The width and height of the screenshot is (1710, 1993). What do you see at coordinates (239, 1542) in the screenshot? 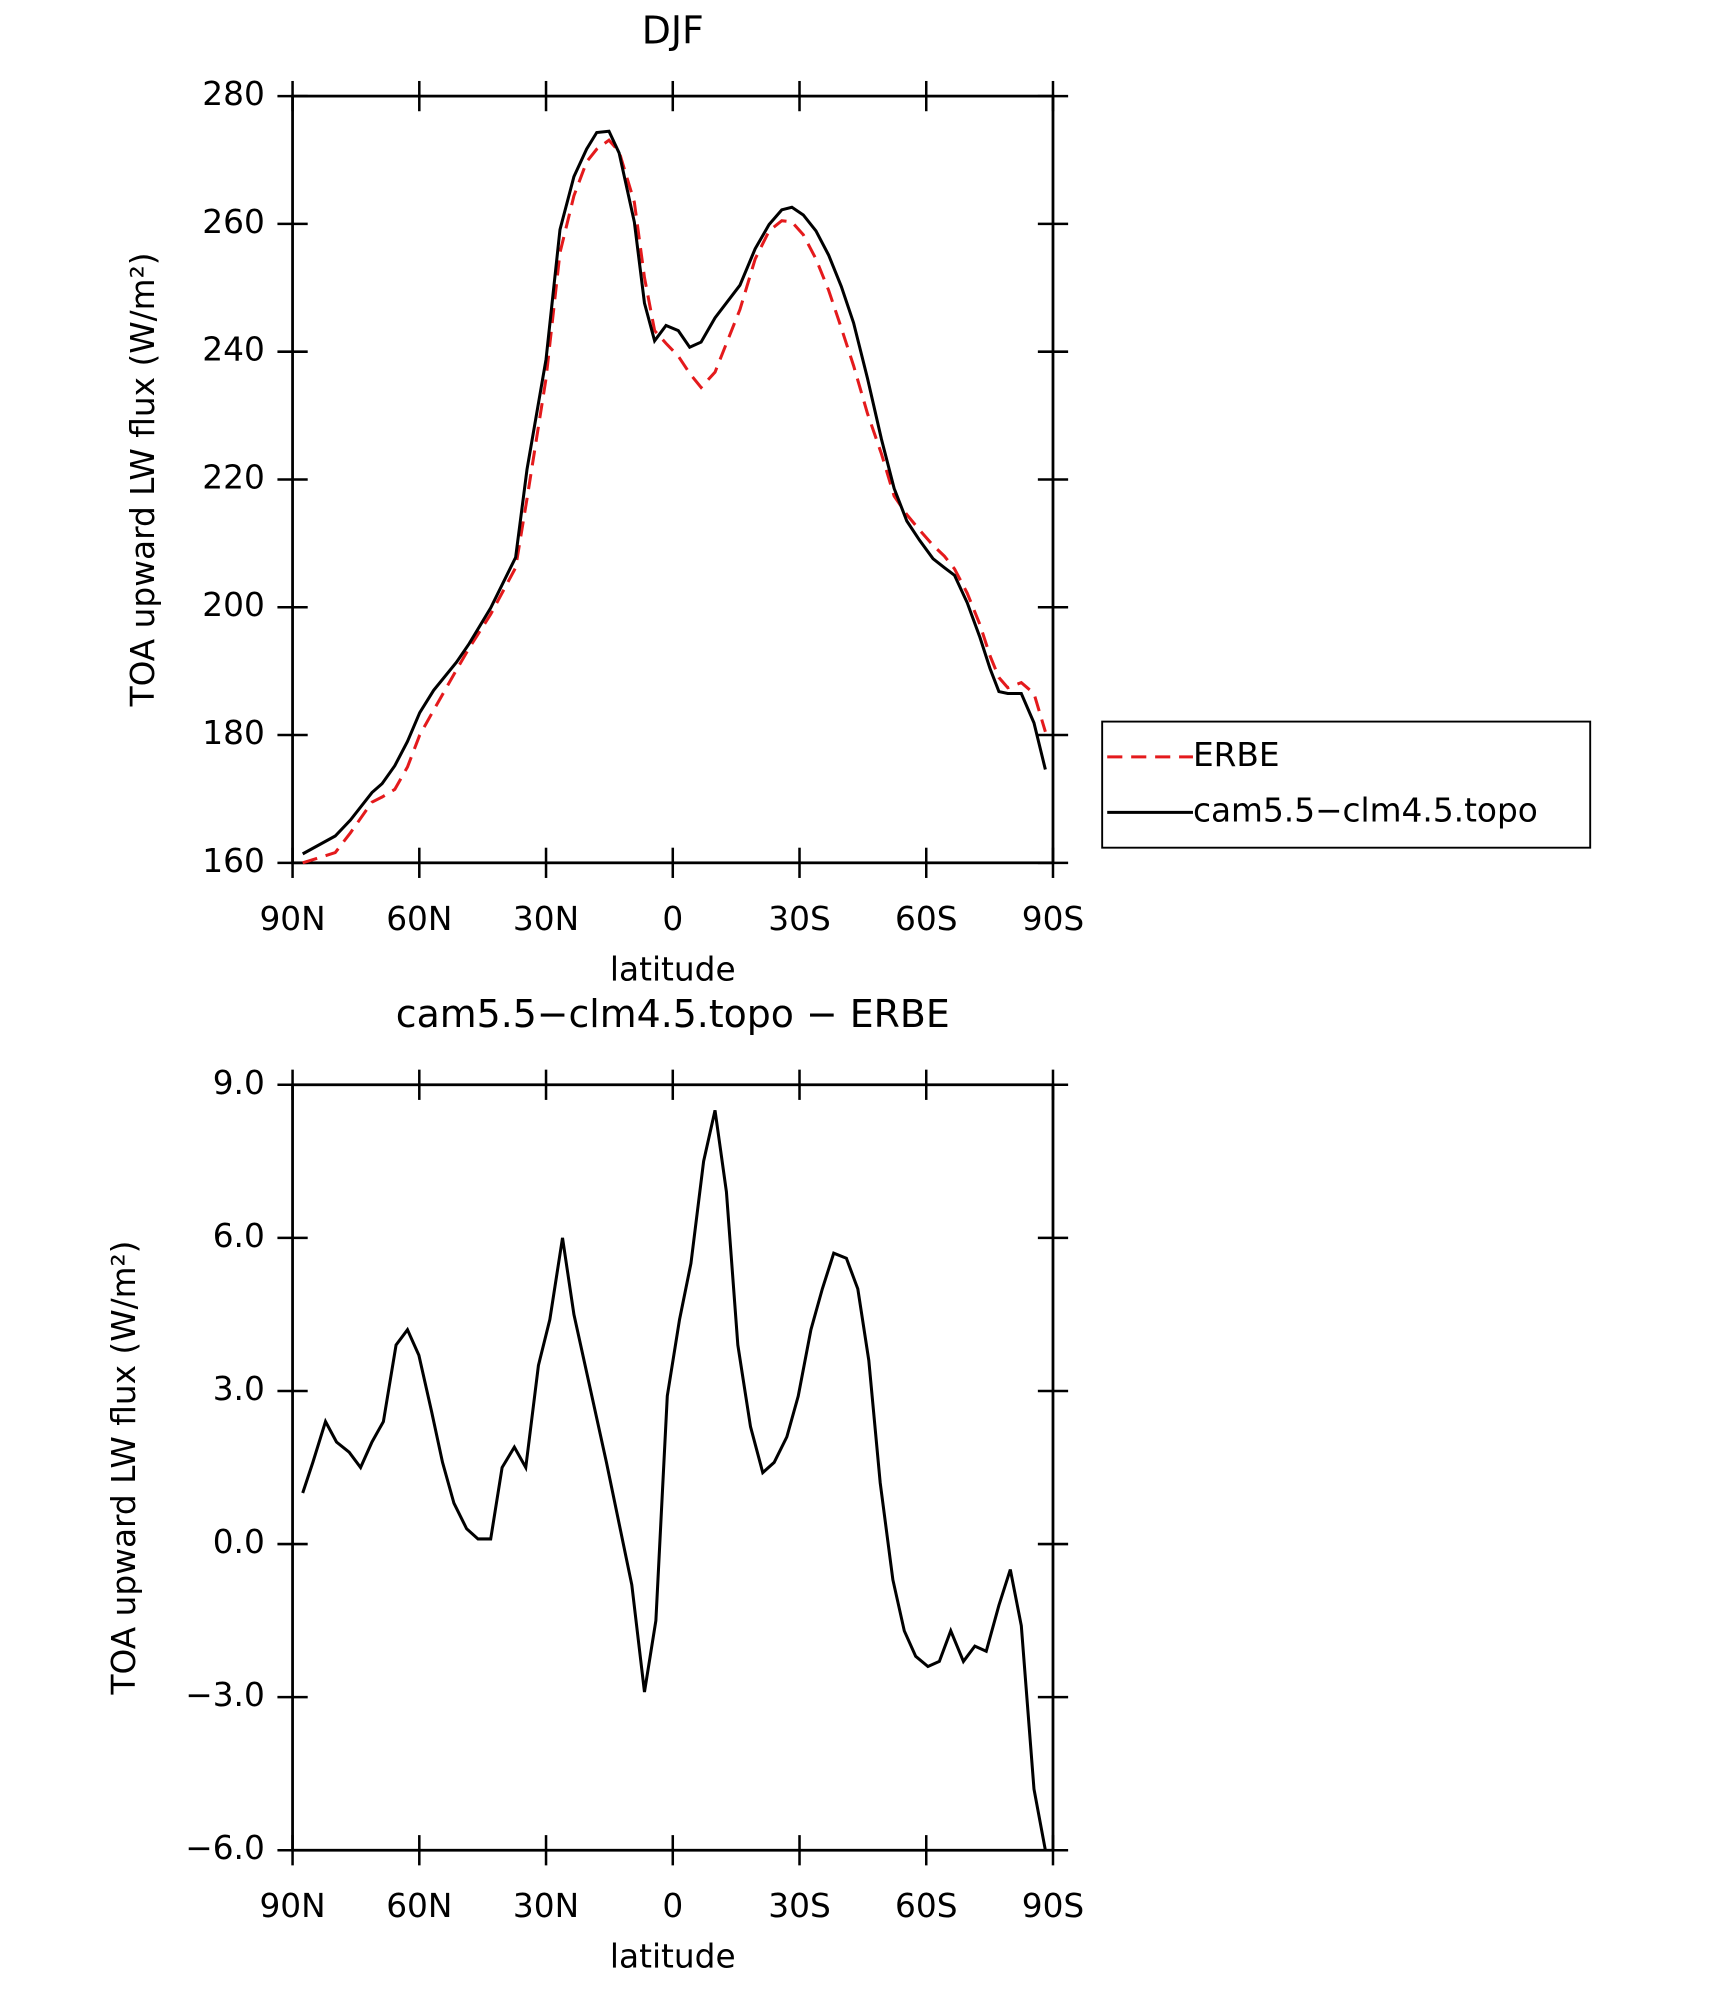
I see `y-tick-label: 0.0` at bounding box center [239, 1542].